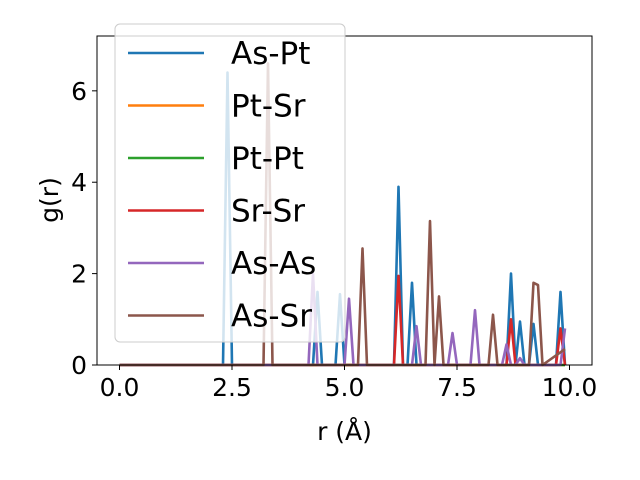 The width and height of the screenshot is (640, 480). What do you see at coordinates (232, 387) in the screenshot?
I see `x-tick-label: 2.5` at bounding box center [232, 387].